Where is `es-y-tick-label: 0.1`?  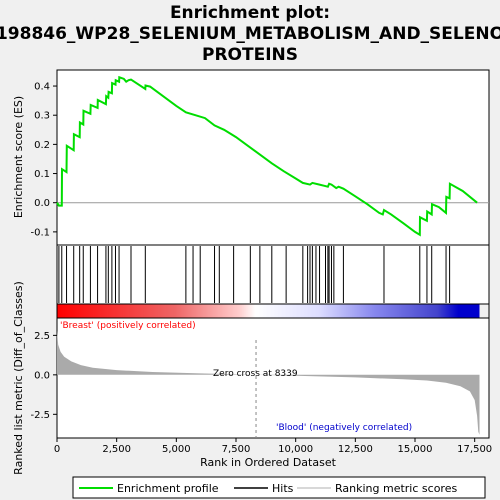
es-y-tick-label: 0.1 is located at coordinates (42, 174).